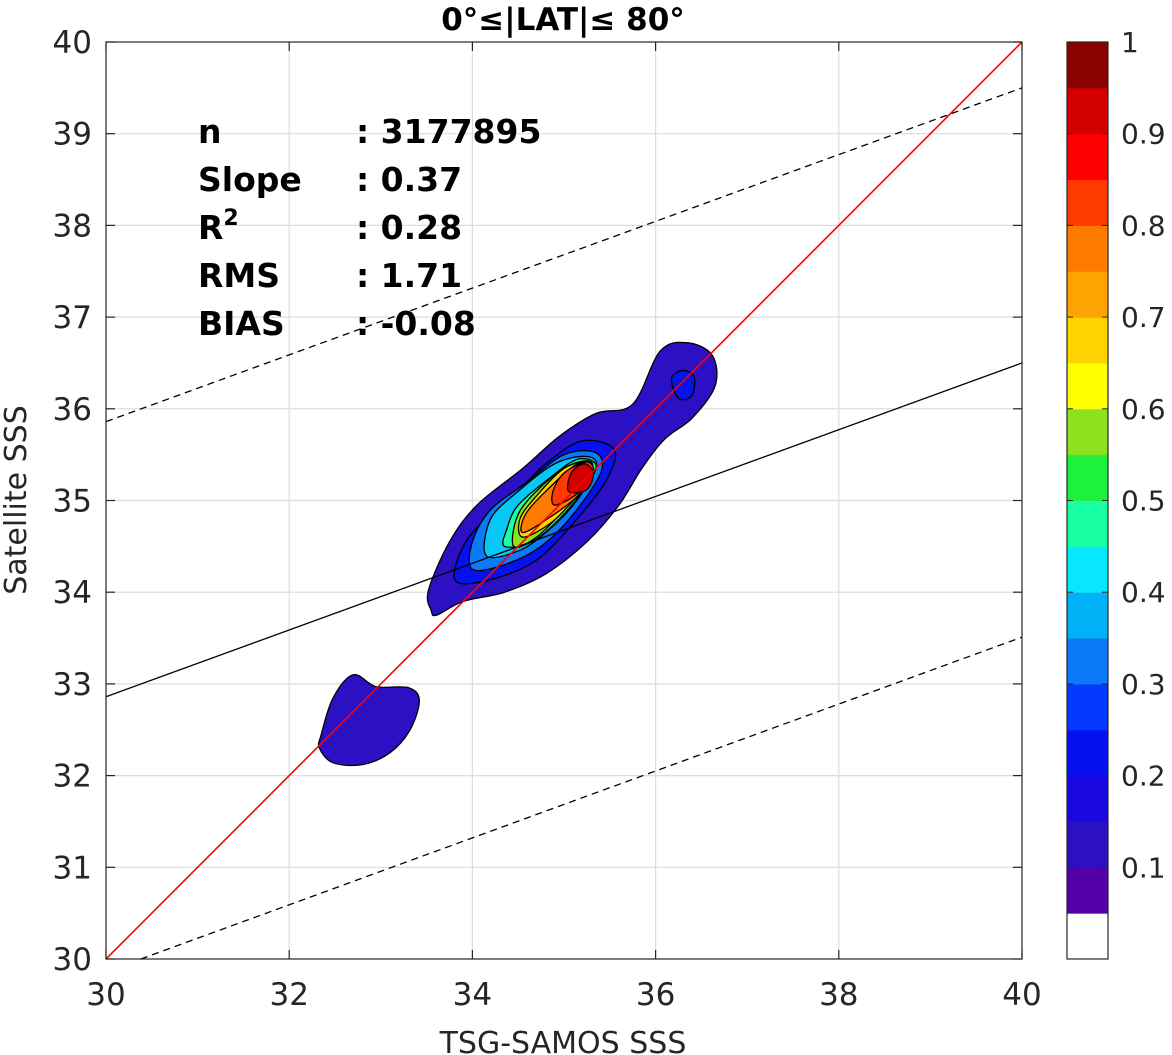 This screenshot has width=1172, height=1055. Describe the element at coordinates (210, 131) in the screenshot. I see `stat-label: n` at that location.